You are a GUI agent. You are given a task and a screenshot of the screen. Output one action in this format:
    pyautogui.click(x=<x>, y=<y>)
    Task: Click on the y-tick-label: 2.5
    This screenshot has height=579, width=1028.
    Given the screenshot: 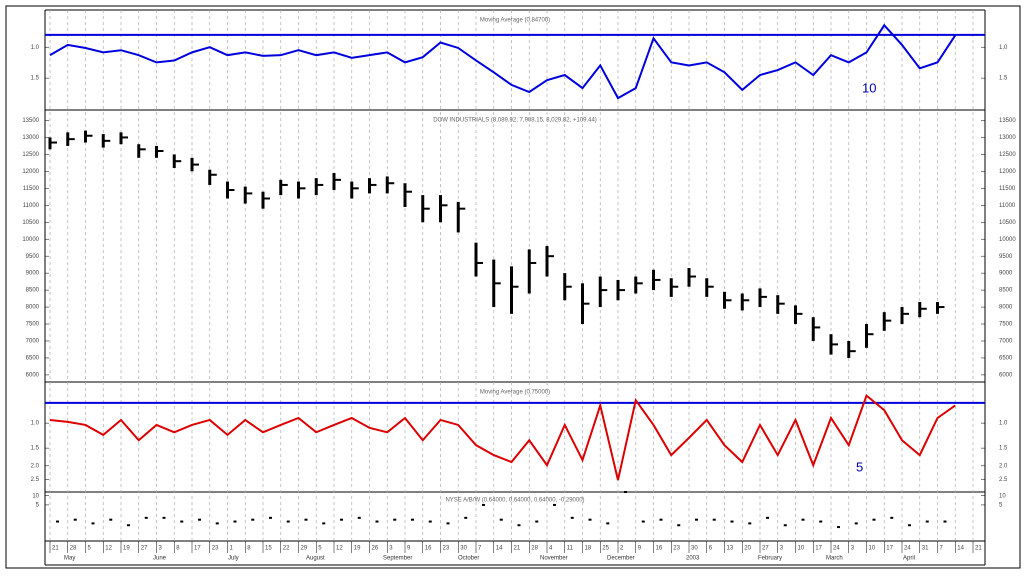 What is the action you would take?
    pyautogui.click(x=35, y=480)
    